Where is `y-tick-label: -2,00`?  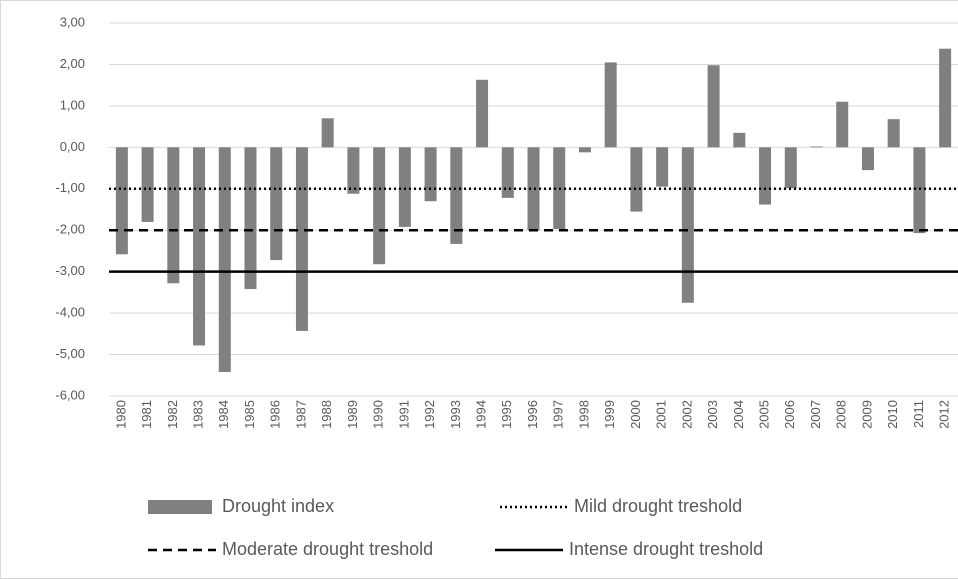 y-tick-label: -2,00 is located at coordinates (70, 229).